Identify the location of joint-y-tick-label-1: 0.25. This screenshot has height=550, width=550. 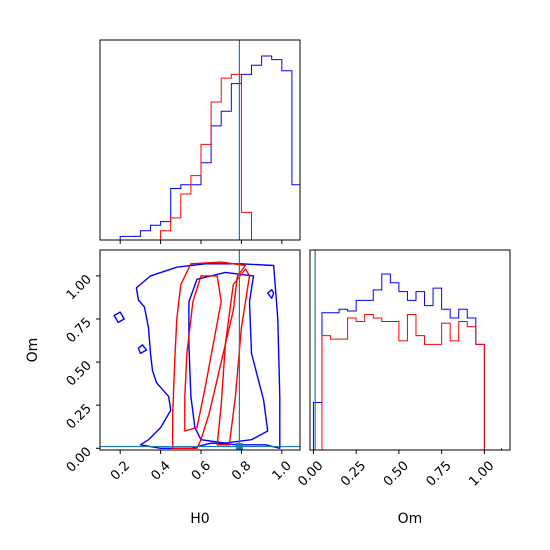
(79, 416).